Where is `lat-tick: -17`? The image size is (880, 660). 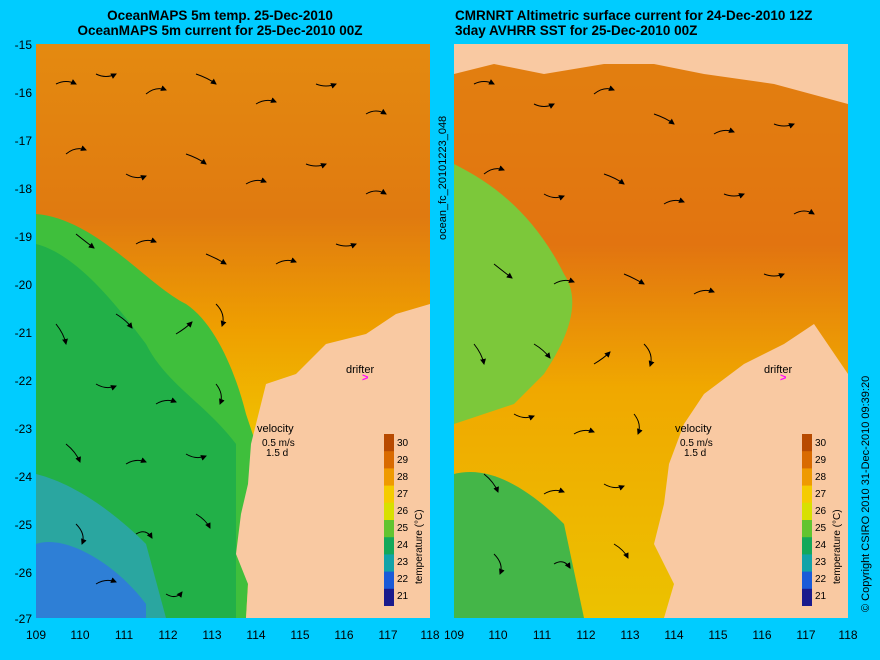 lat-tick: -17 is located at coordinates (23, 141).